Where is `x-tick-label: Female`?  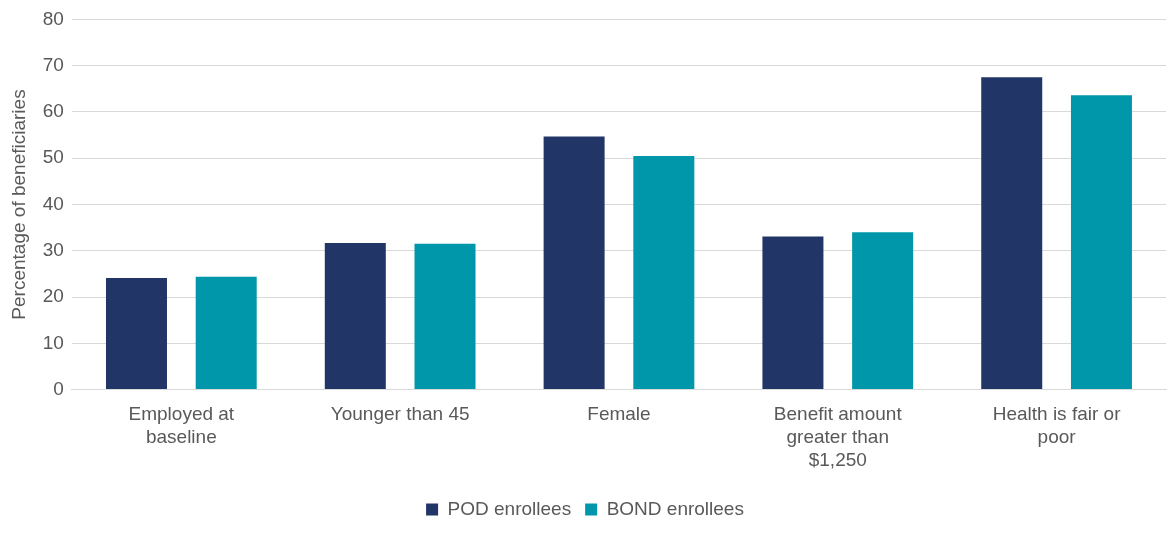
x-tick-label: Female is located at coordinates (619, 414).